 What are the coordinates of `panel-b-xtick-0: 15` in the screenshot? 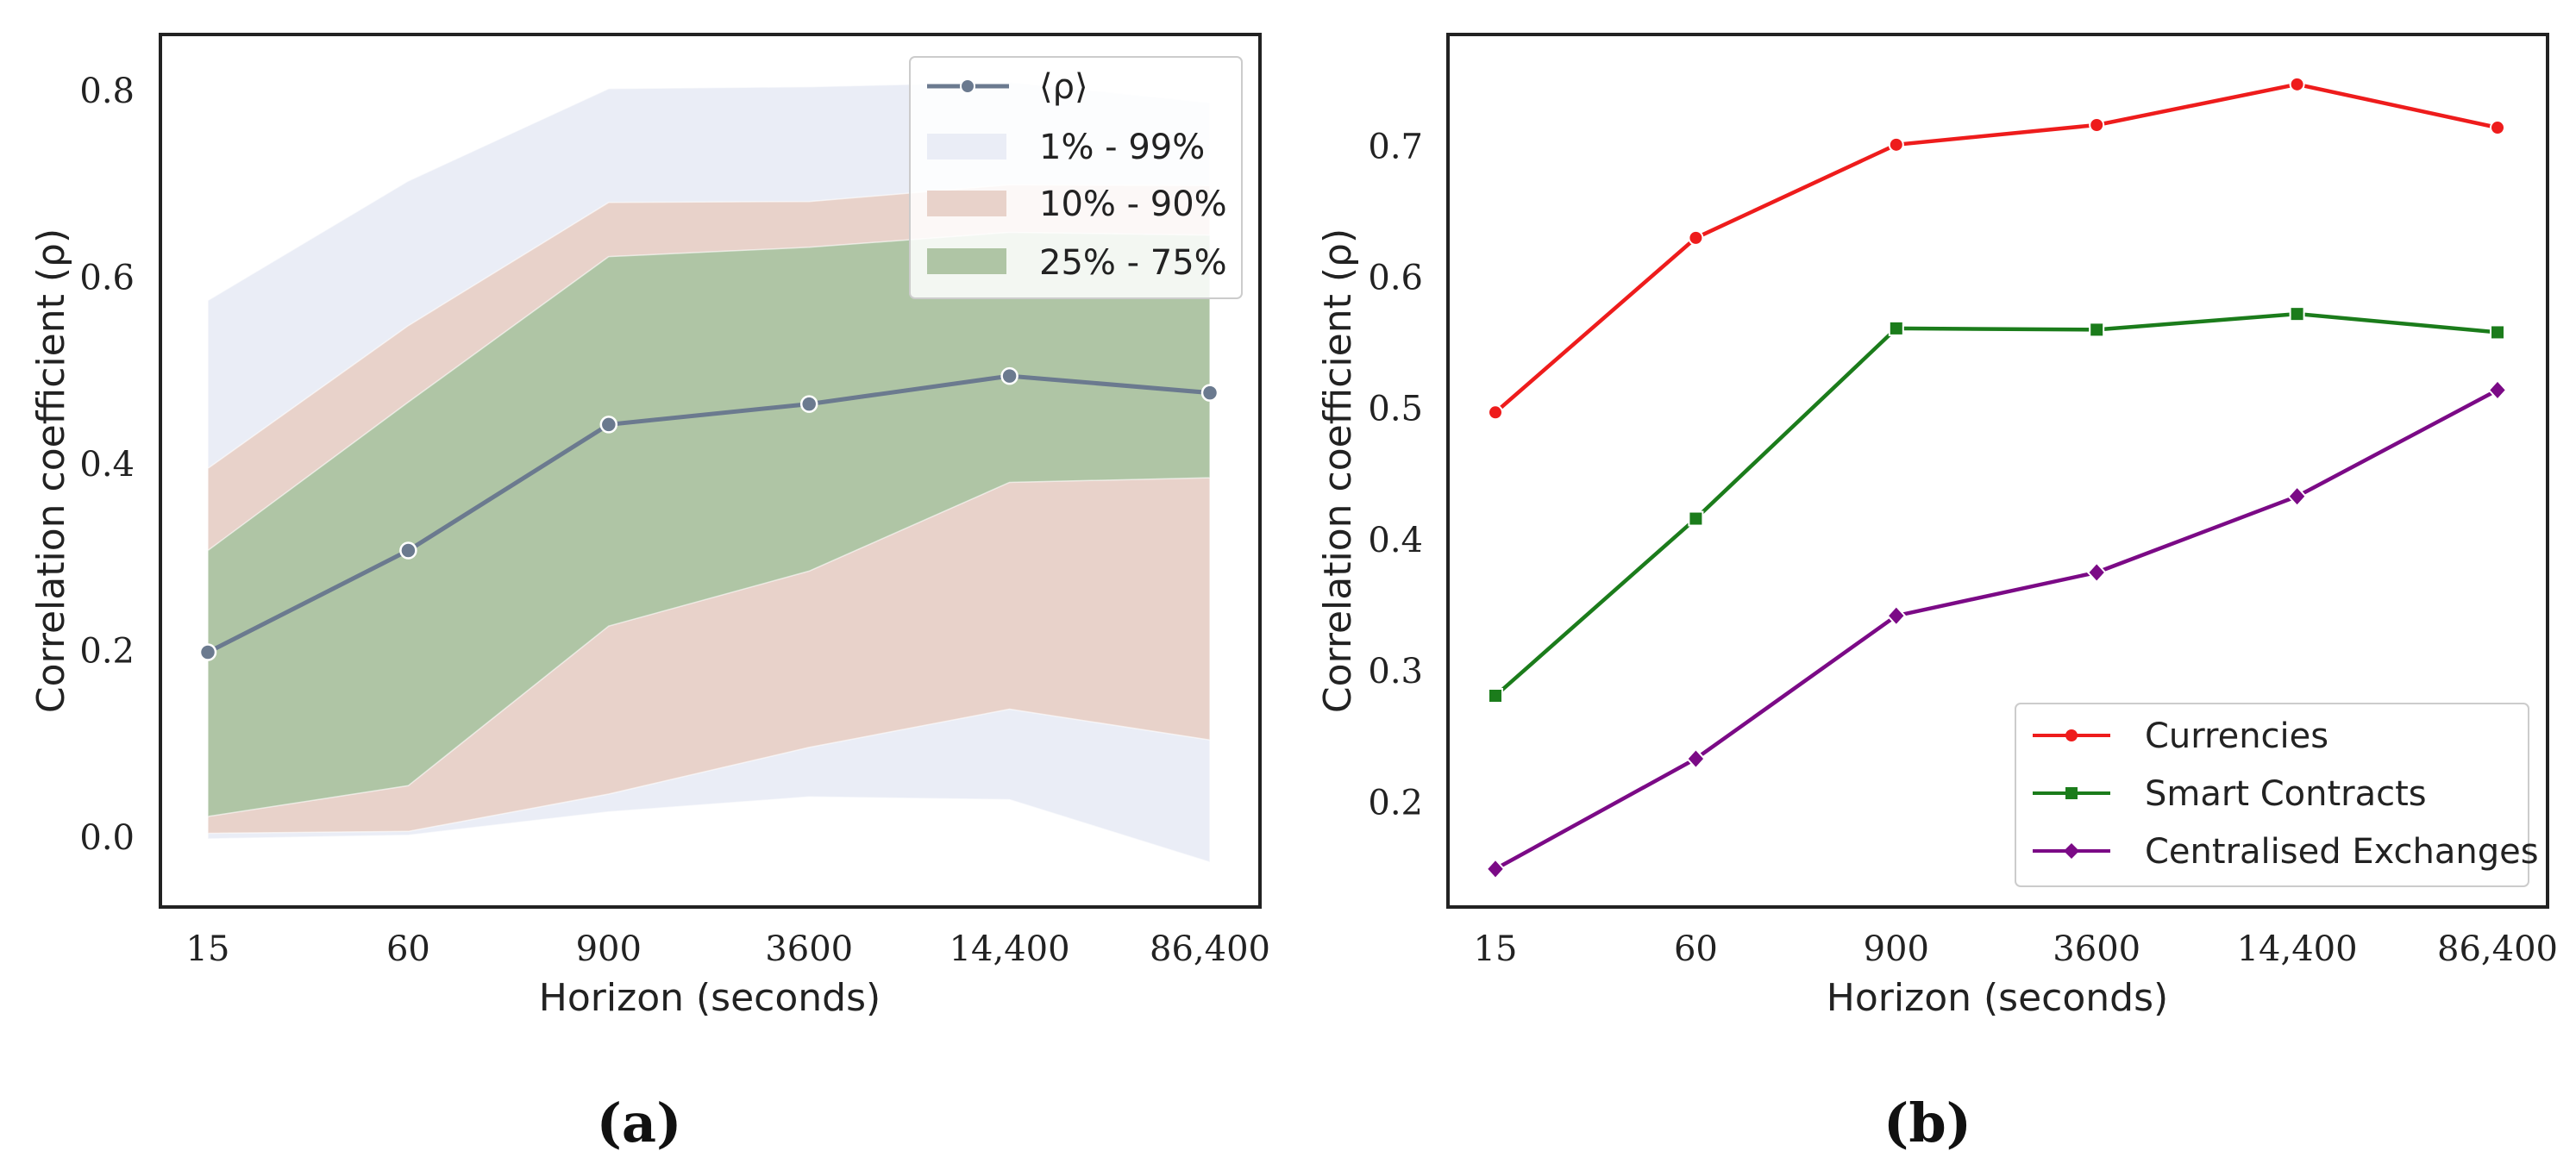 It's located at (1496, 949).